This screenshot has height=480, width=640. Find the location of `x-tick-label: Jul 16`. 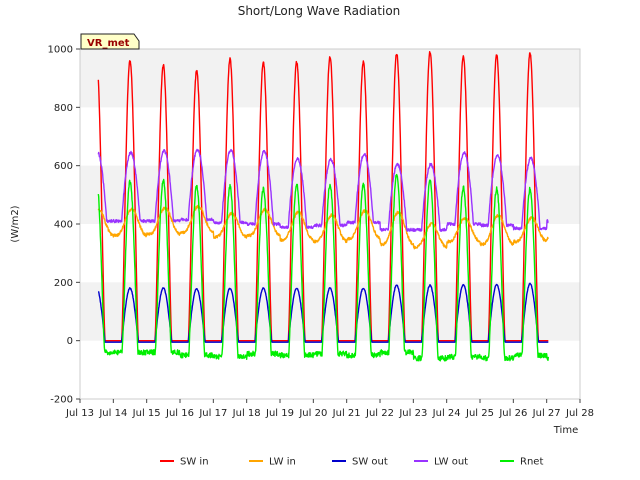

x-tick-label: Jul 16 is located at coordinates (179, 413).